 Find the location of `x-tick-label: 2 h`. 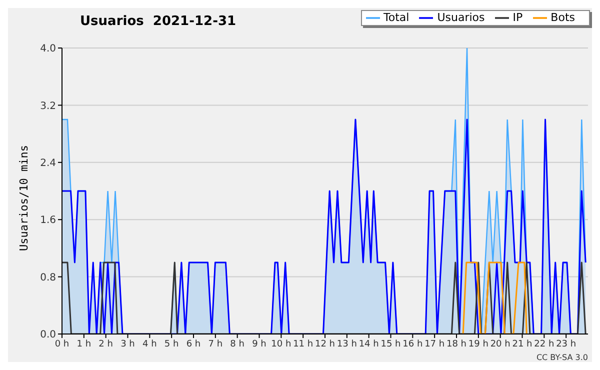

x-tick-label: 2 h is located at coordinates (105, 344).